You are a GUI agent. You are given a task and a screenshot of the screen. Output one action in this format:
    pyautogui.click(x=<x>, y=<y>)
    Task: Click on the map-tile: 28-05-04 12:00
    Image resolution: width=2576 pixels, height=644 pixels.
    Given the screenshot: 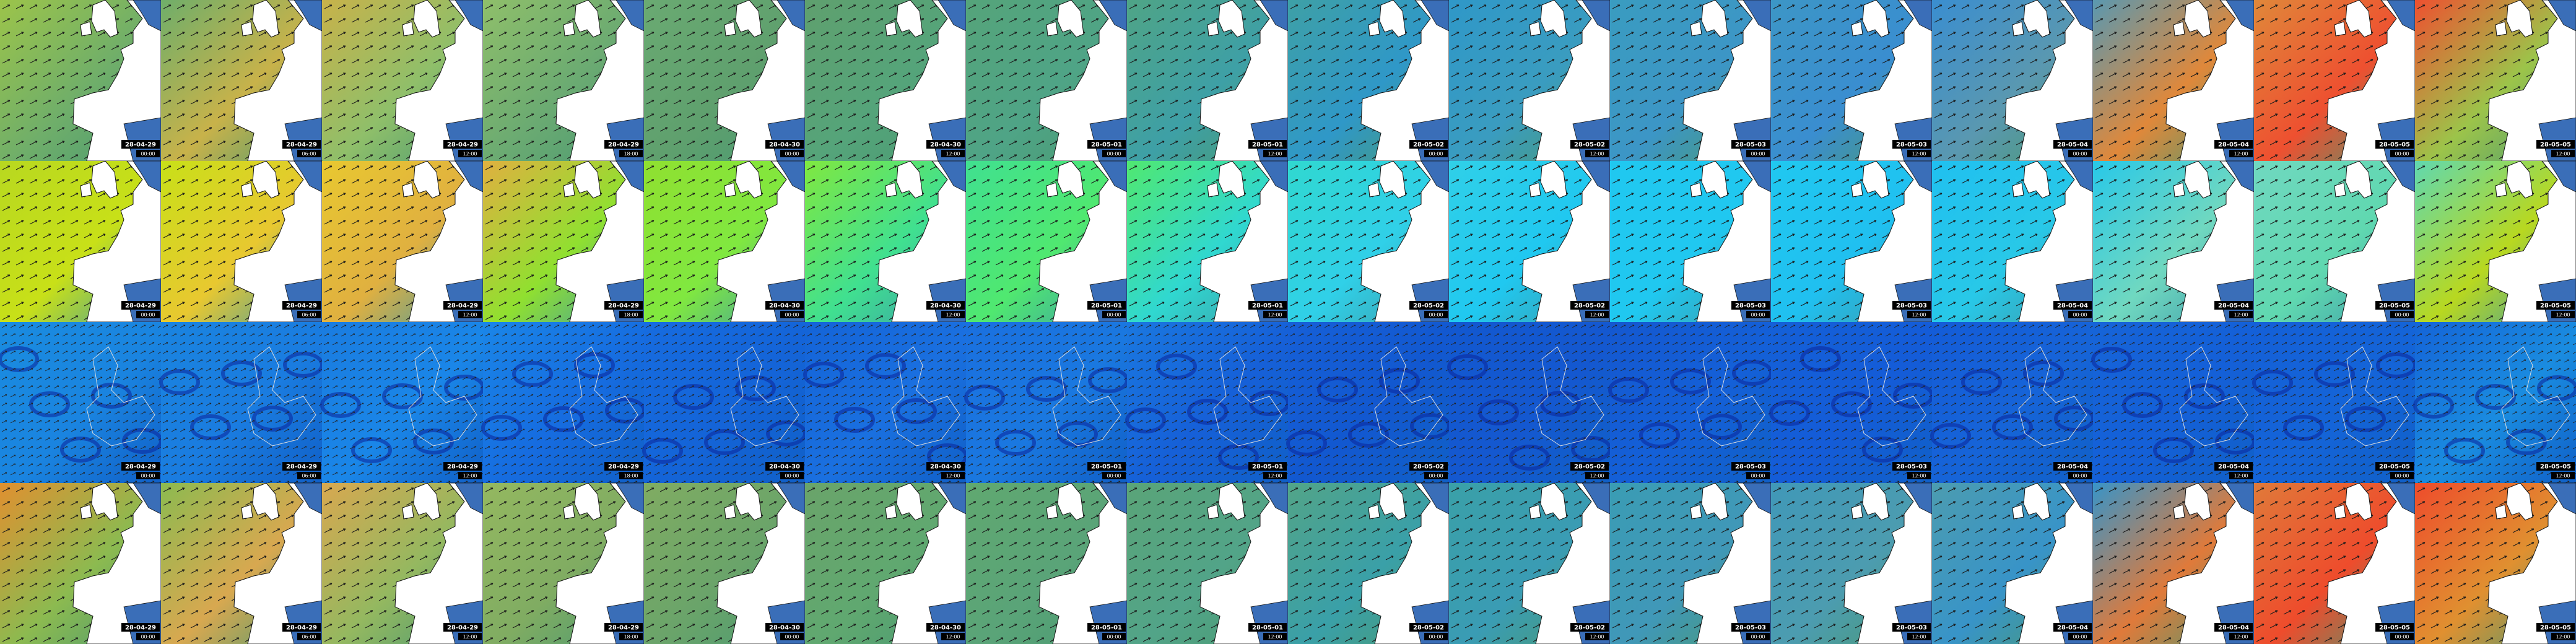 What is the action you would take?
    pyautogui.click(x=2174, y=241)
    